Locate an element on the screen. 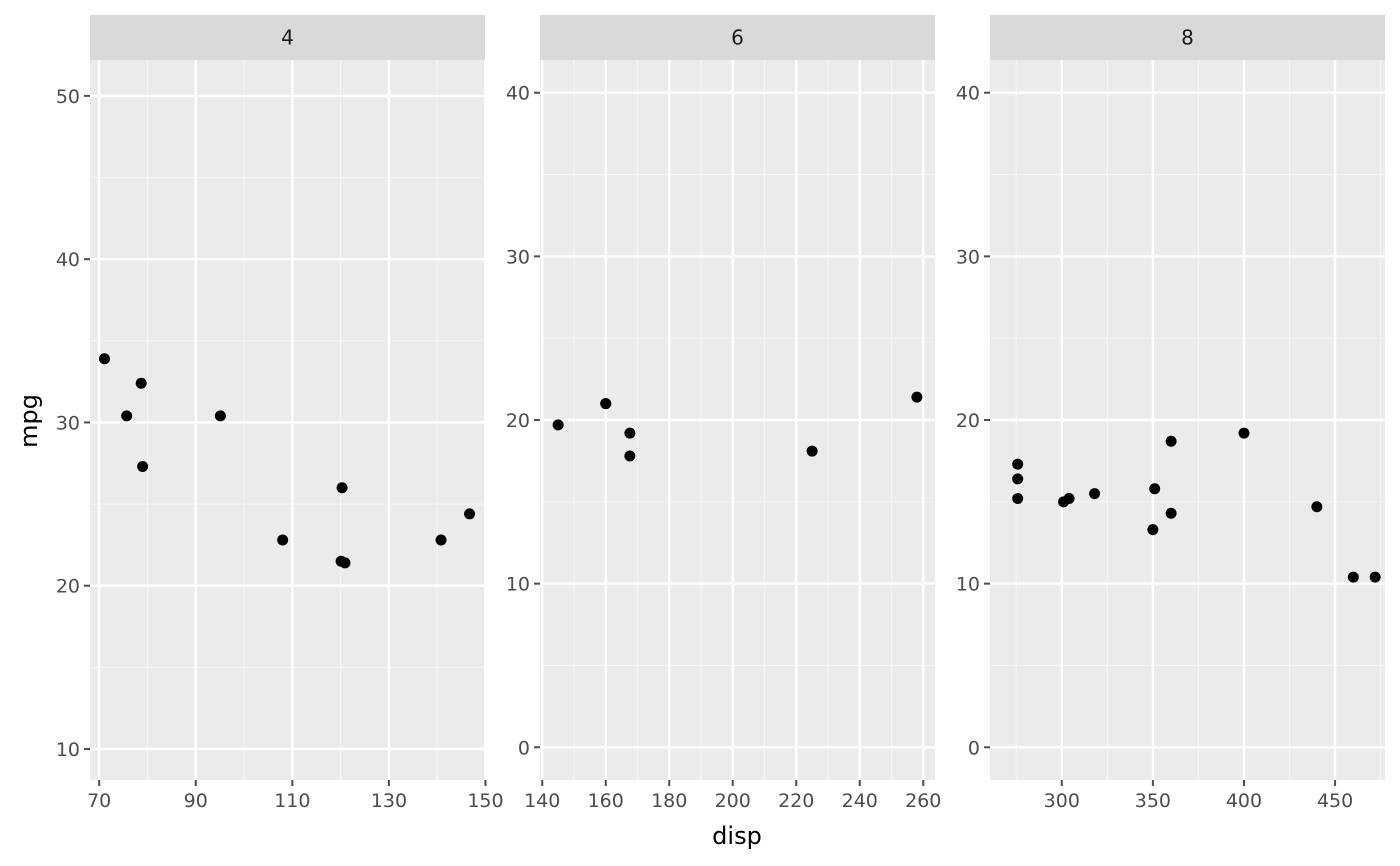 This screenshot has width=1400, height=866. facet-strip-label: 6 is located at coordinates (737, 38).